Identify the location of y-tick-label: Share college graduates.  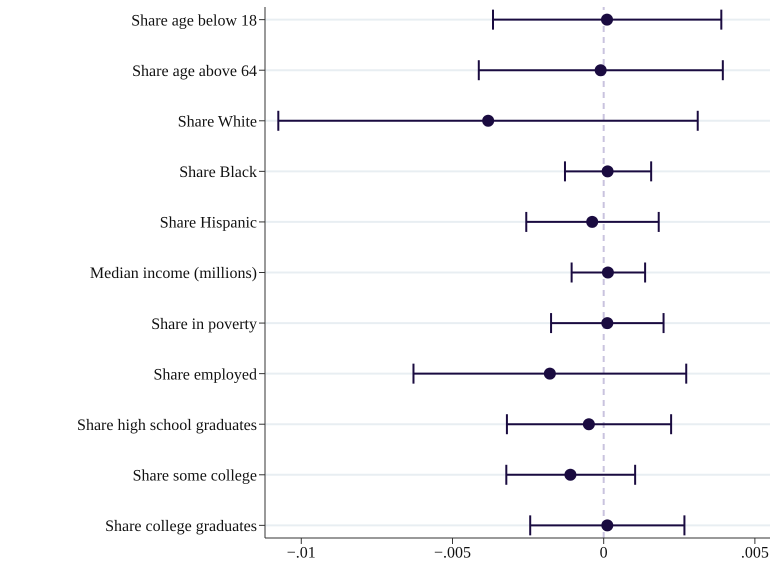
(181, 527).